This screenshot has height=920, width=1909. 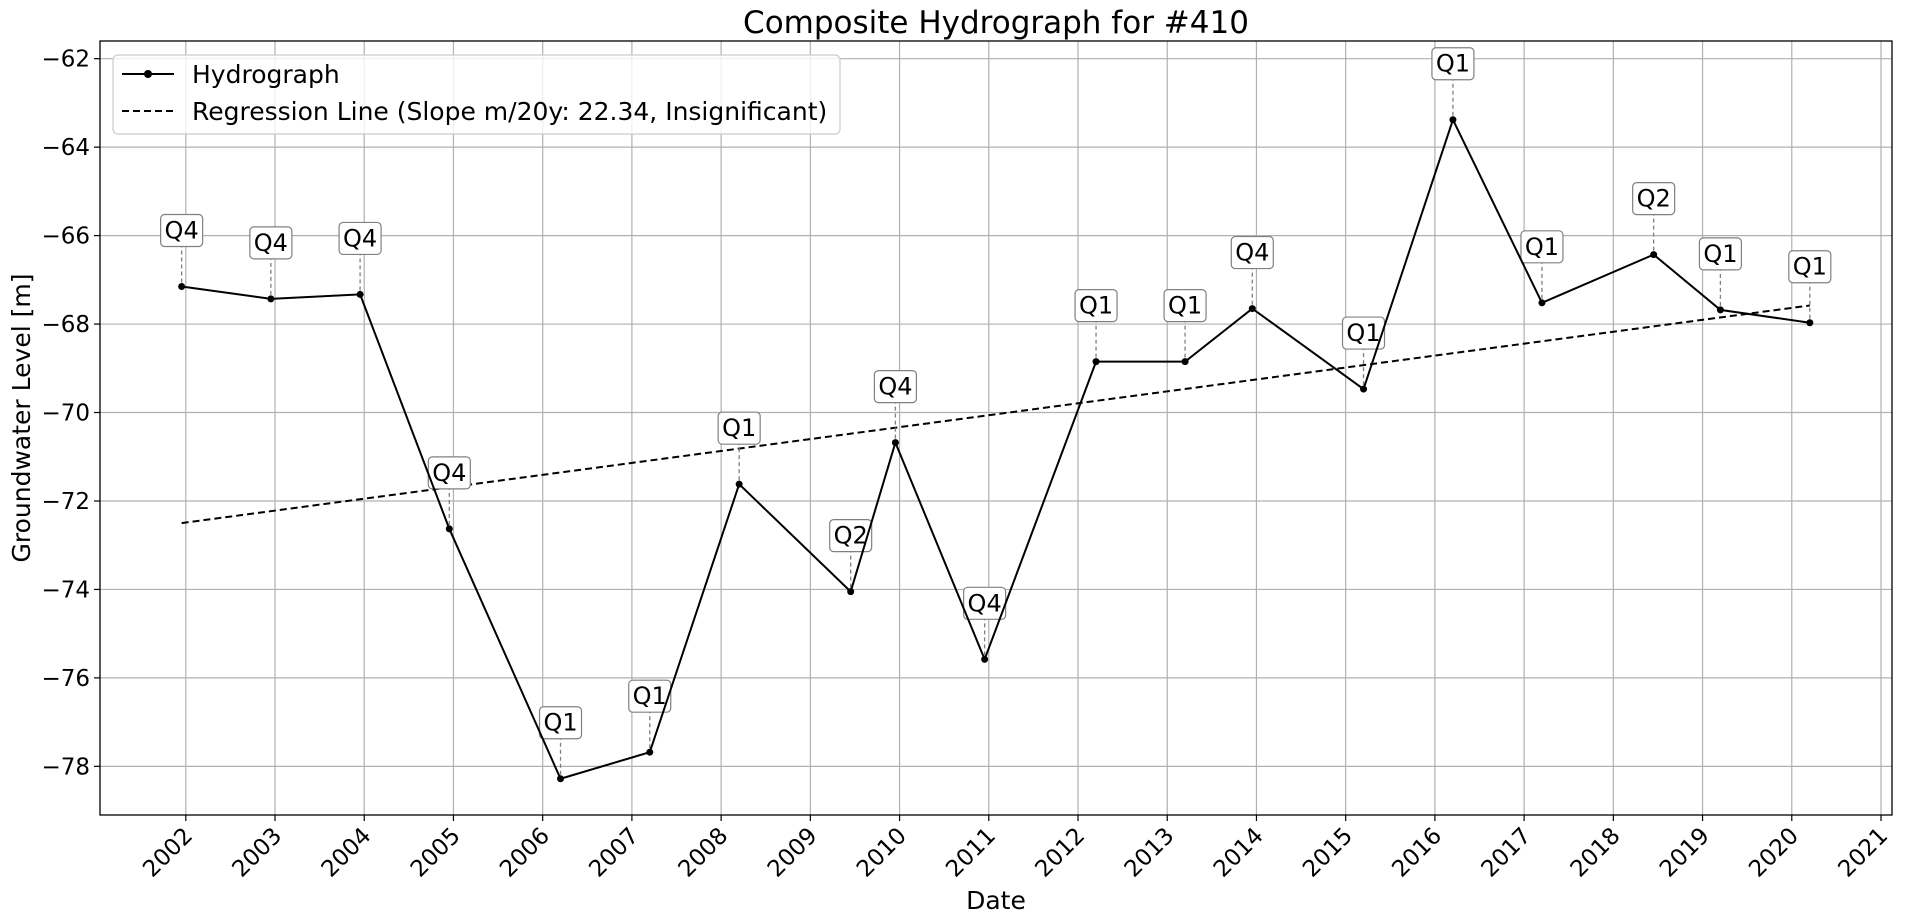 What do you see at coordinates (347, 853) in the screenshot?
I see `x-tick-label: 2004` at bounding box center [347, 853].